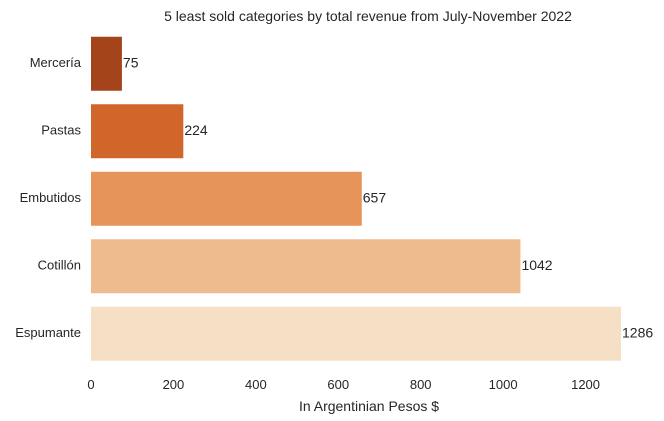 Image resolution: width=664 pixels, height=421 pixels. Describe the element at coordinates (356, 333) in the screenshot. I see `bar-espumante` at that location.